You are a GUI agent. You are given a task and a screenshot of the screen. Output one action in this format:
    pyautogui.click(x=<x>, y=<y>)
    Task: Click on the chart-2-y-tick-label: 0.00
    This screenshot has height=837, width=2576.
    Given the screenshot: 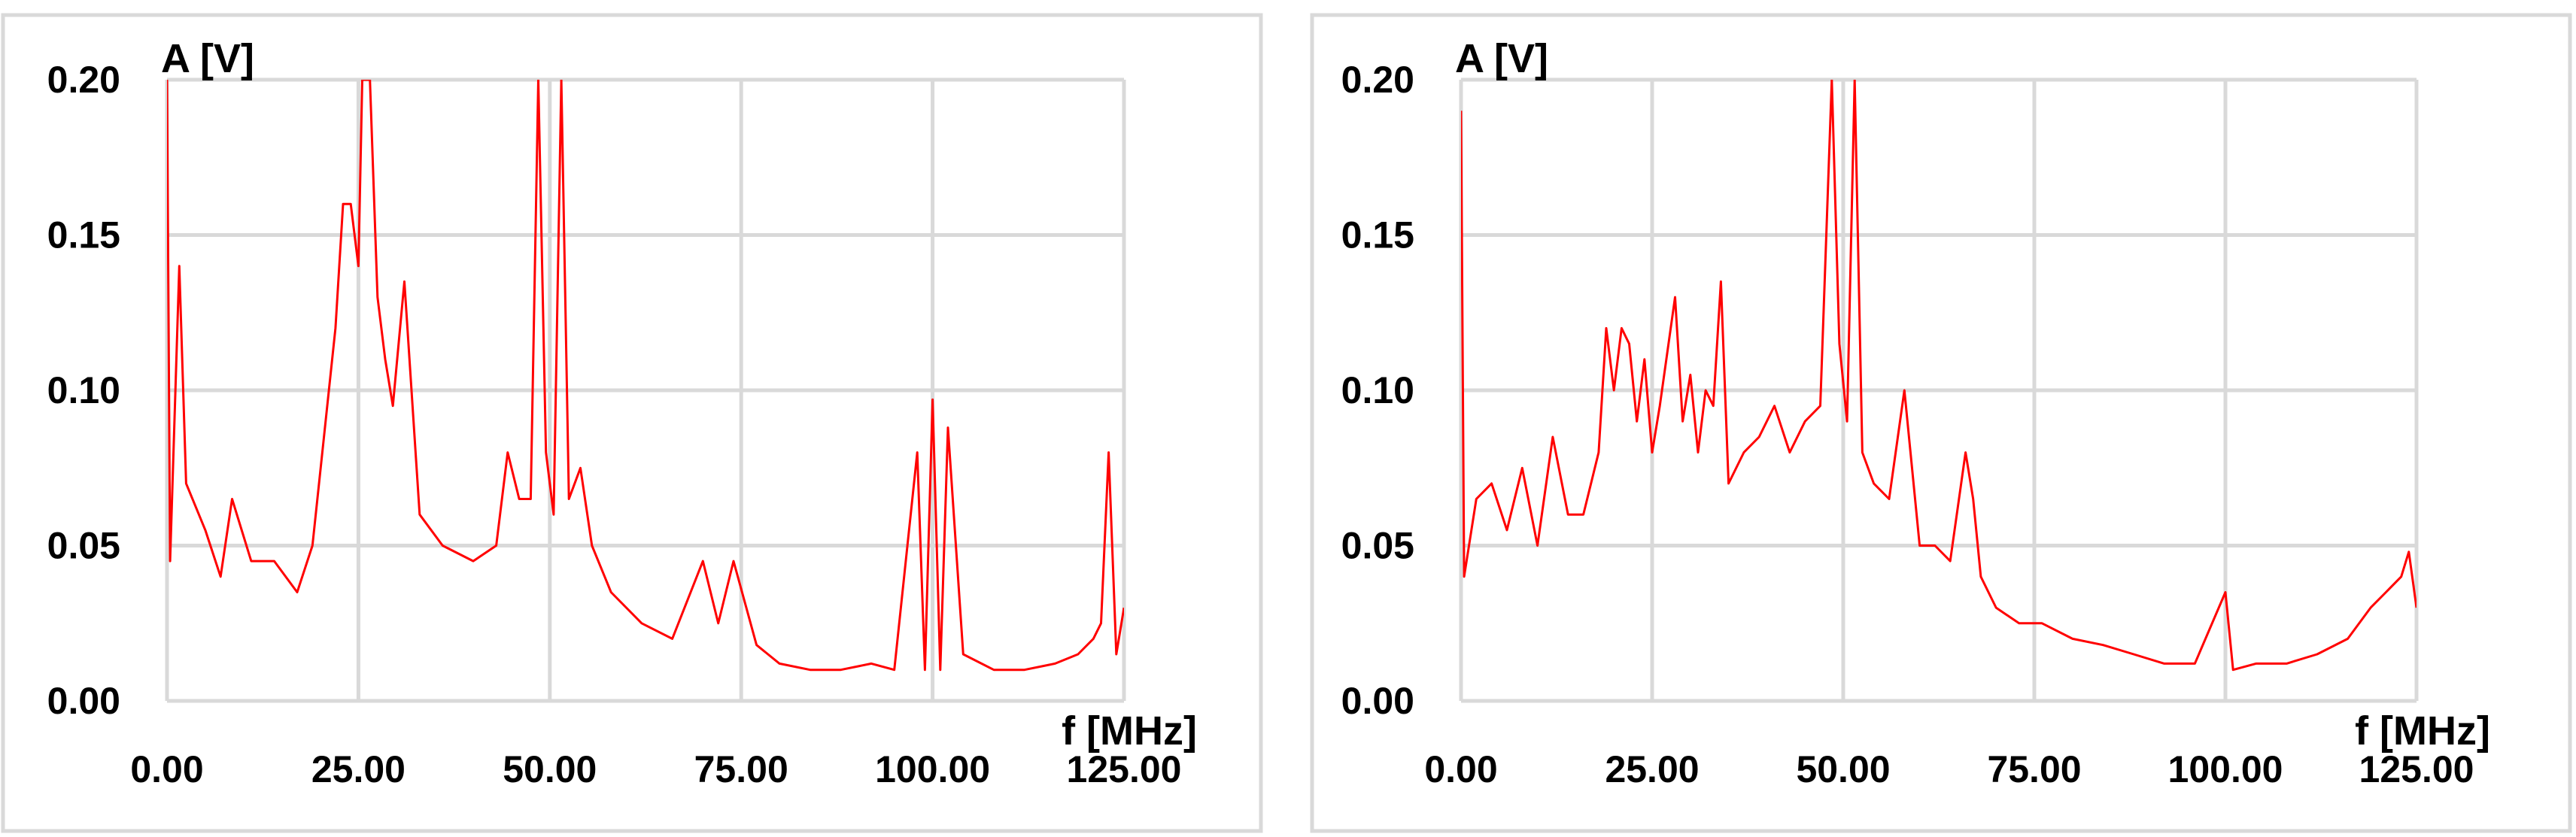 What is the action you would take?
    pyautogui.click(x=1377, y=701)
    